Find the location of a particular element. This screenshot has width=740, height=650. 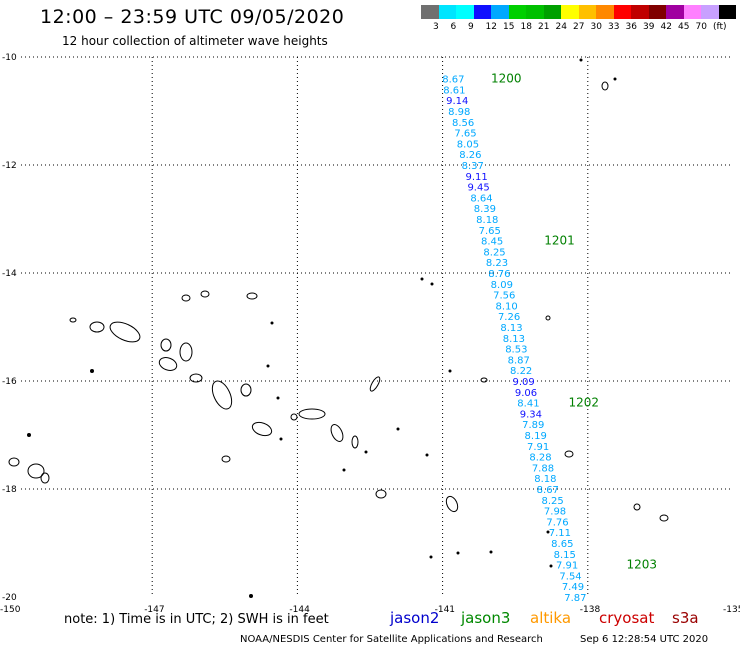

legend-label: 18 is located at coordinates (526, 27).